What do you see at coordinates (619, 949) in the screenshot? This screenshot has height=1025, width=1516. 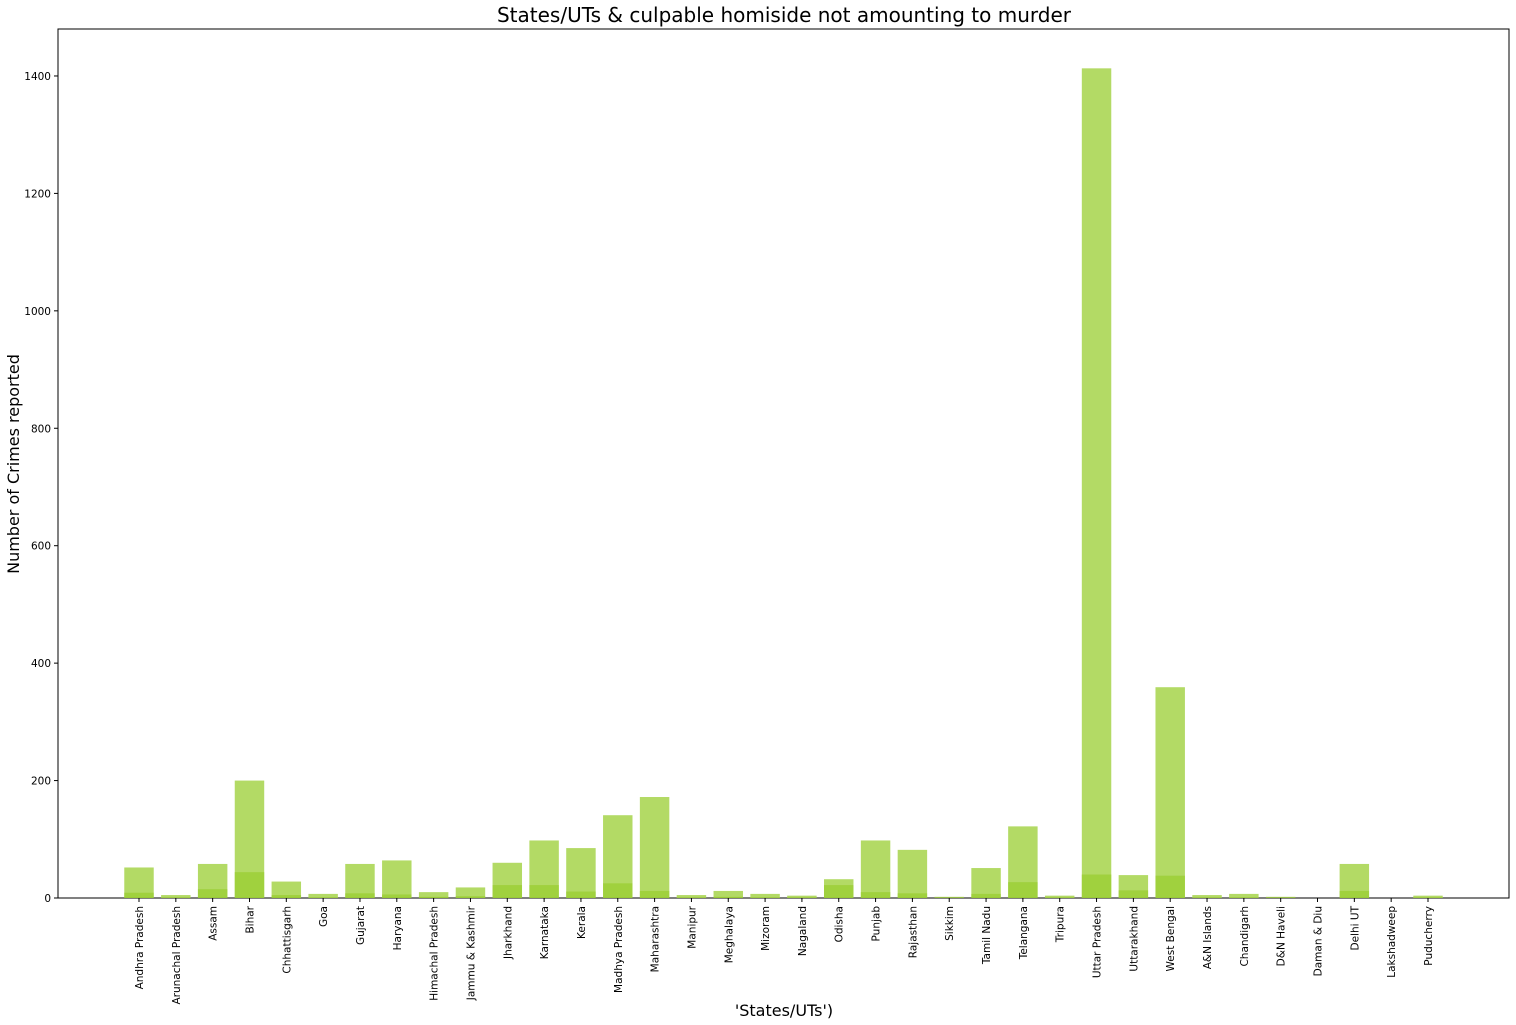 I see `x-tick-label: Madhya Pradesh` at bounding box center [619, 949].